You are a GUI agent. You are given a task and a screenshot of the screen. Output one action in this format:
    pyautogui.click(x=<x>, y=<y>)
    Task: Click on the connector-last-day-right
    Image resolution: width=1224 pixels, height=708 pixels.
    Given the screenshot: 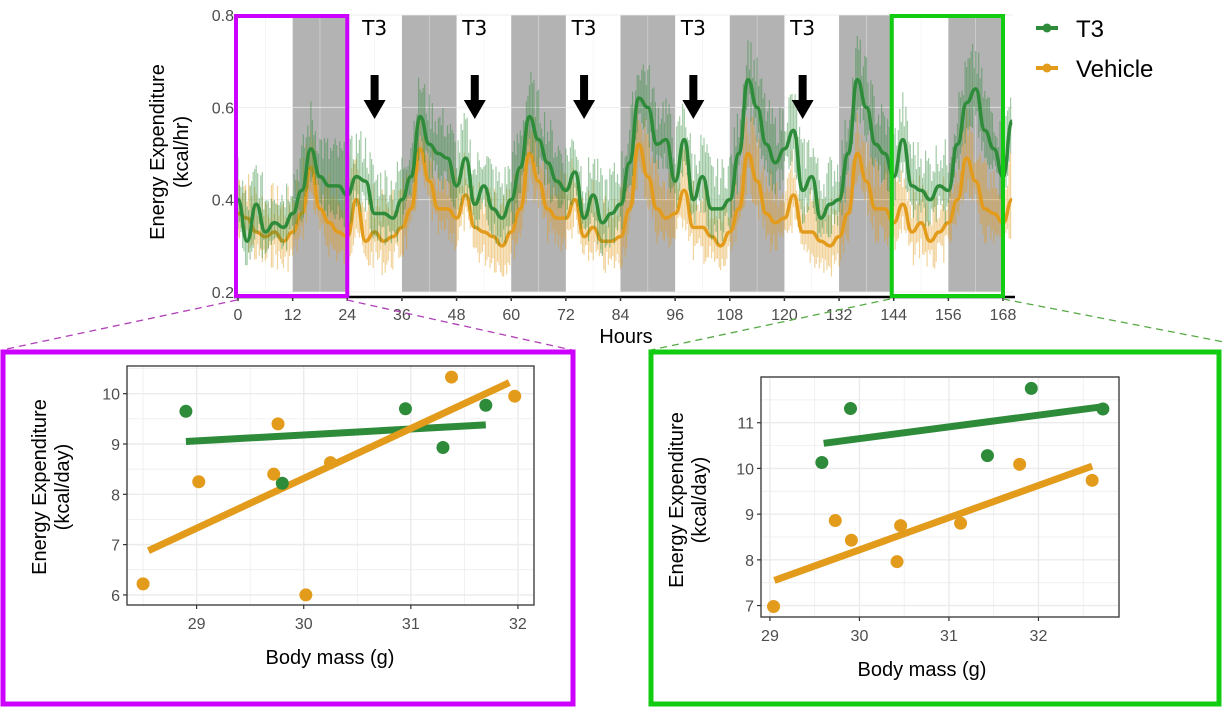 What is the action you would take?
    pyautogui.click(x=1113, y=320)
    